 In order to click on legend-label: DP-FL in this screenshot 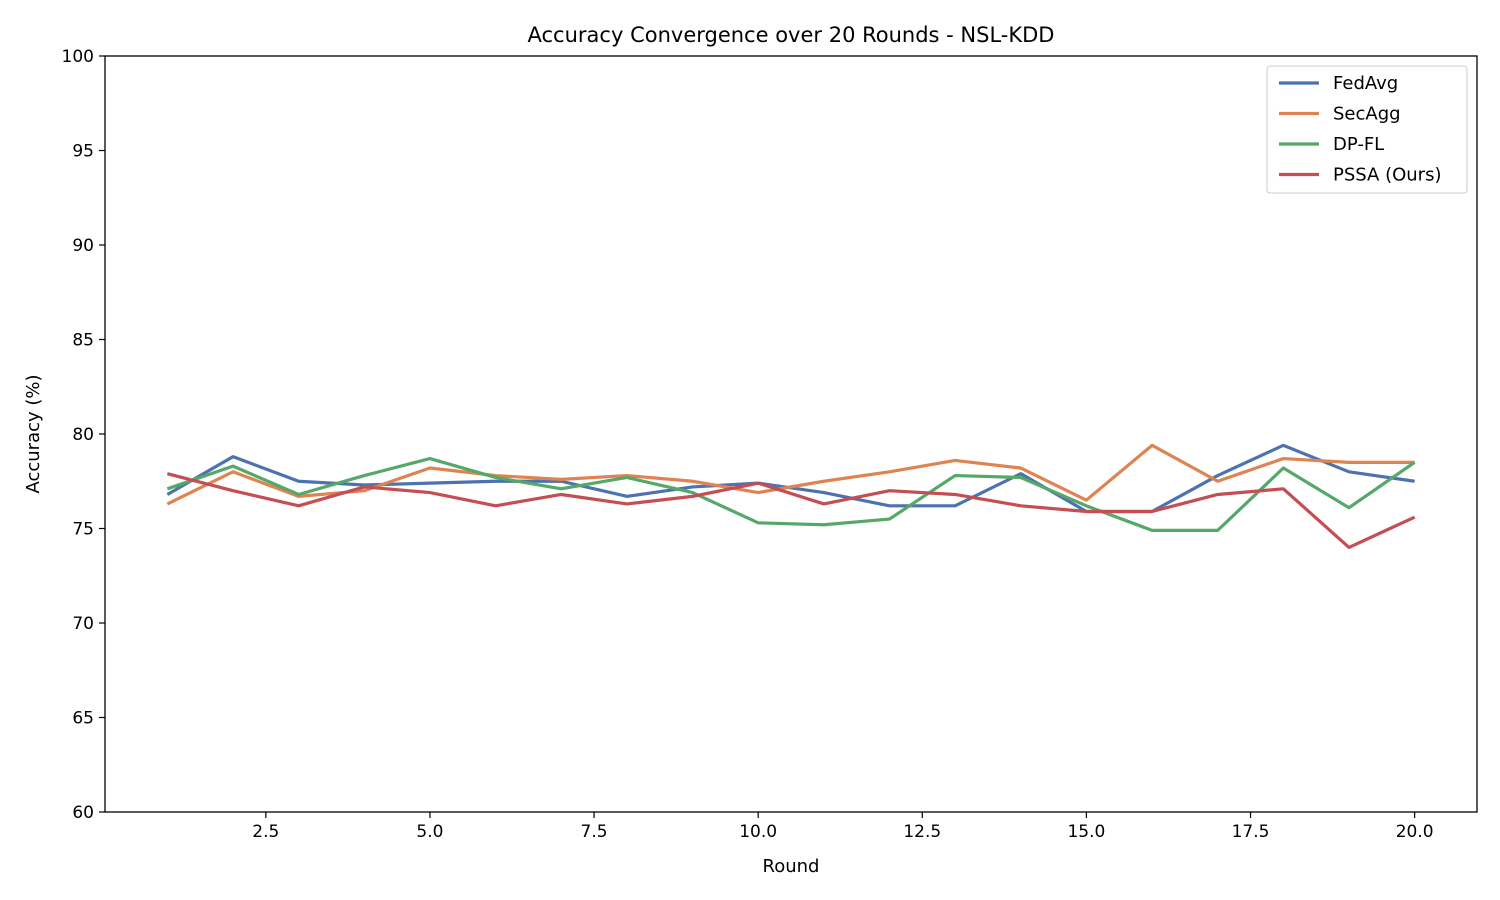, I will do `click(1358, 144)`.